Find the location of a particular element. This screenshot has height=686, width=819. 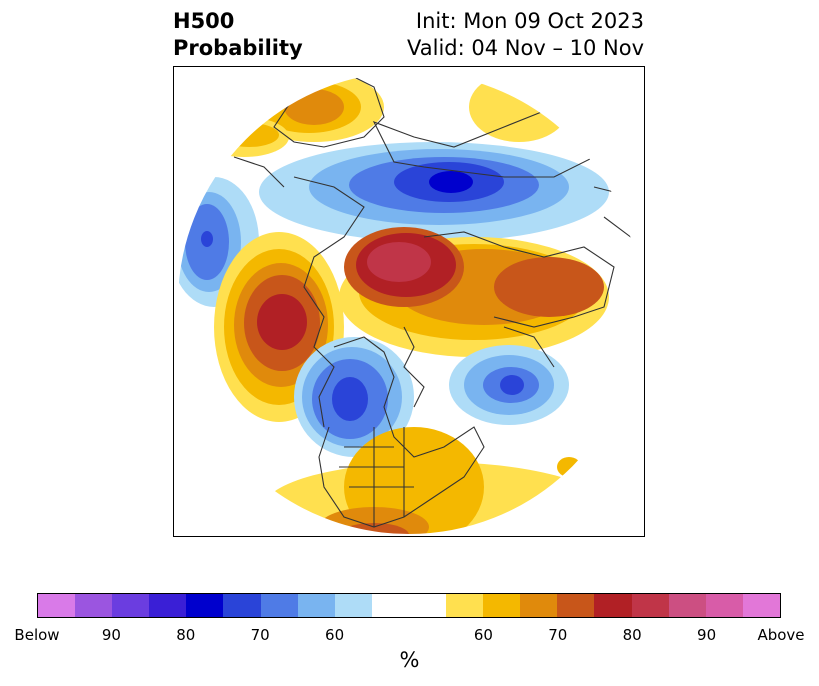

valid-dates: Valid: 04 Nov – 10 Nov is located at coordinates (525, 48).